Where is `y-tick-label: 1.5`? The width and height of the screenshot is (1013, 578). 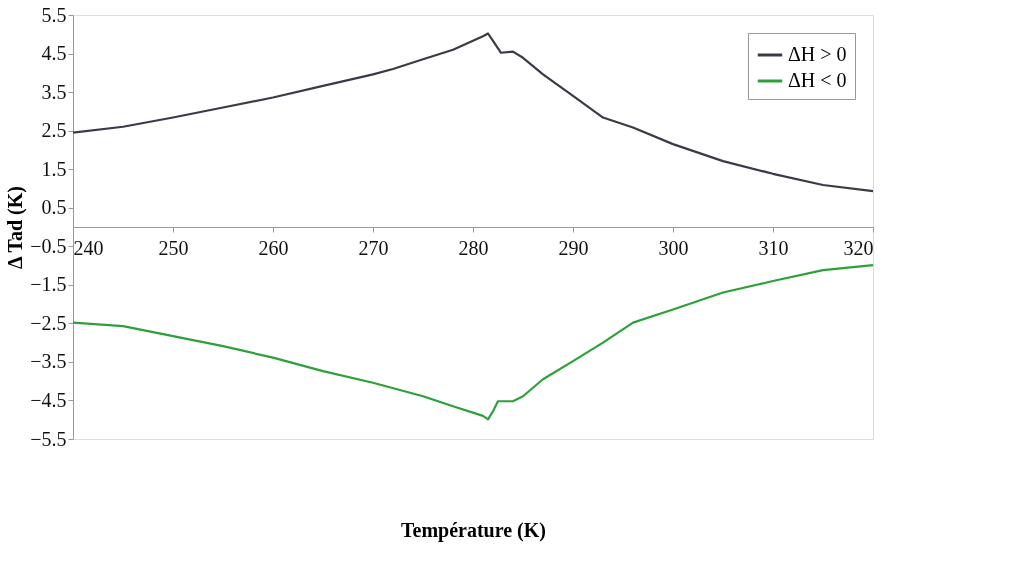 y-tick-label: 1.5 is located at coordinates (54, 168).